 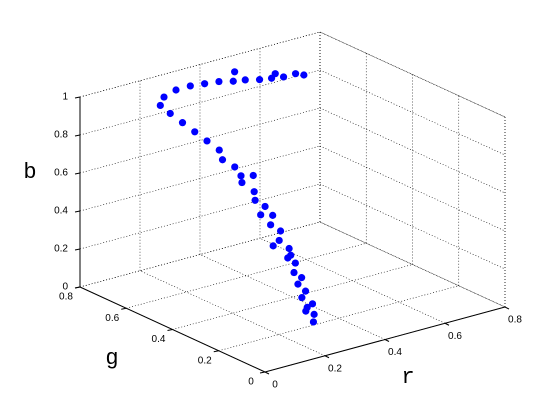 I want to click on z-tick-label: 0, so click(x=65, y=287).